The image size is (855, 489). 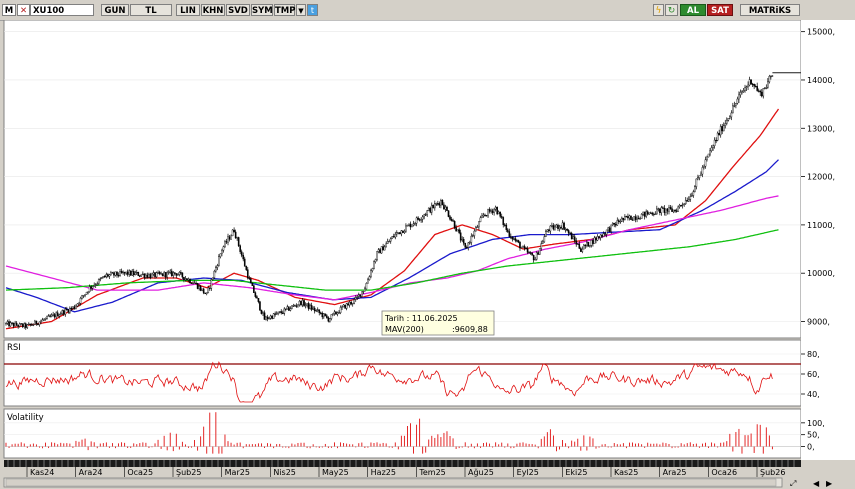 I want to click on twitter-icon: t, so click(x=312, y=10).